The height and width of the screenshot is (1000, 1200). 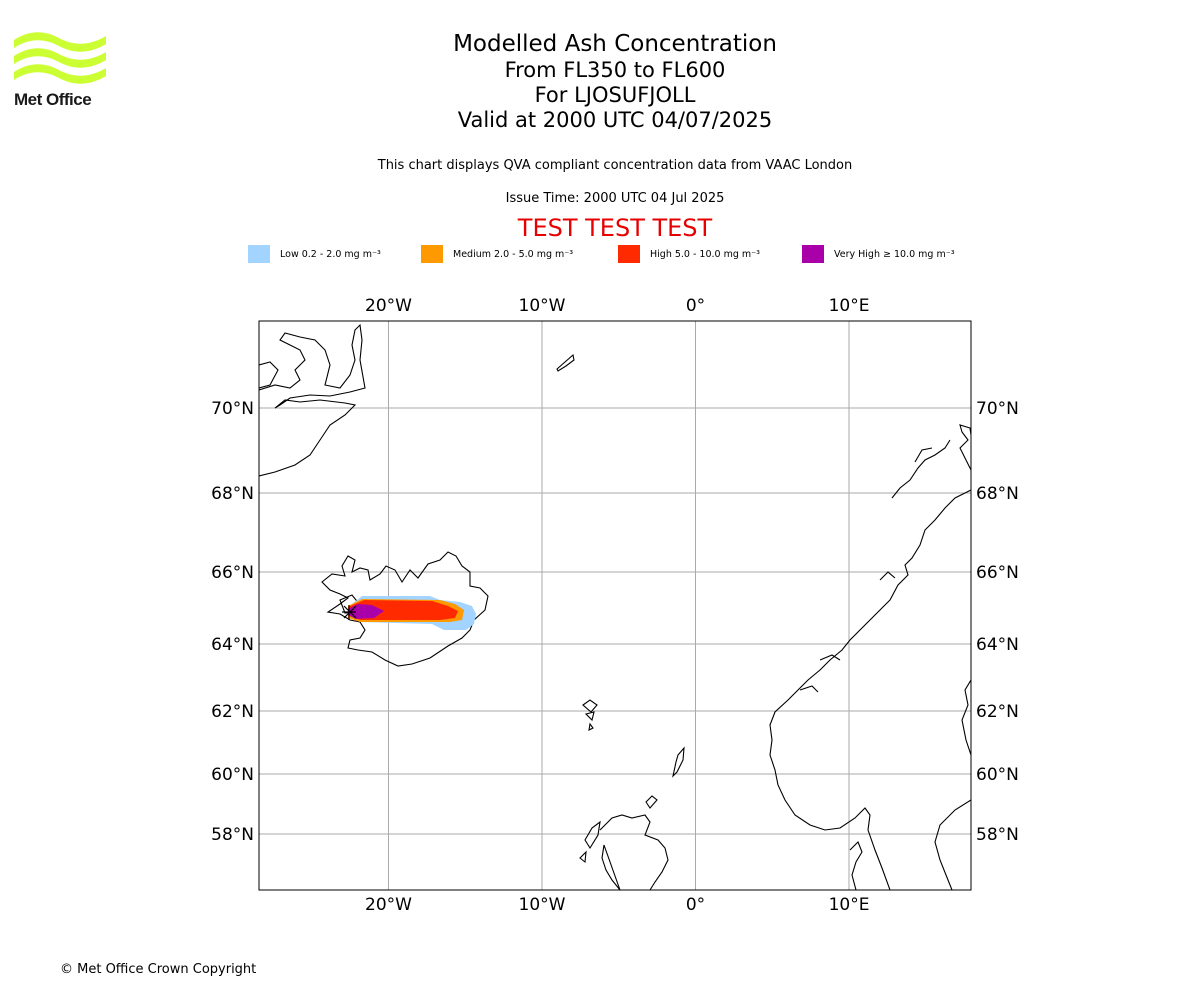 I want to click on sweden-coast, so click(x=966, y=717).